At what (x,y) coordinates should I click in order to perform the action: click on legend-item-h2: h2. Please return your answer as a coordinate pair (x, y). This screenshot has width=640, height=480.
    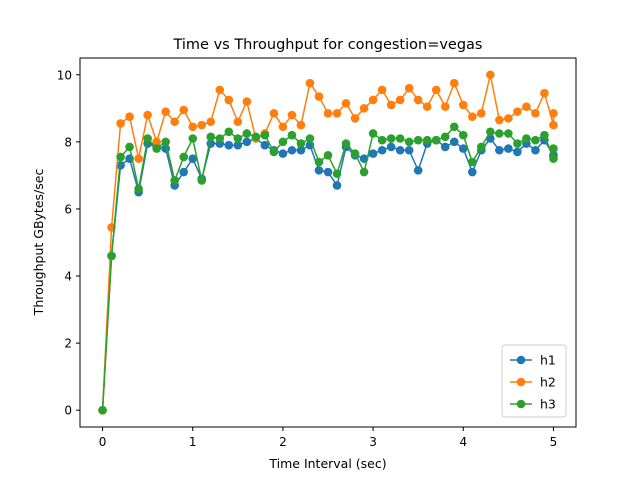
    Looking at the image, I should click on (533, 382).